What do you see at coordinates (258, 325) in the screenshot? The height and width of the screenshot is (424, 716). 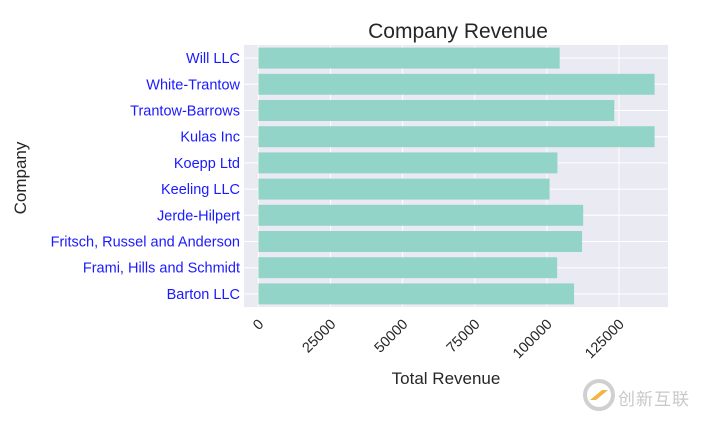 I see `x-tick-label: 0` at bounding box center [258, 325].